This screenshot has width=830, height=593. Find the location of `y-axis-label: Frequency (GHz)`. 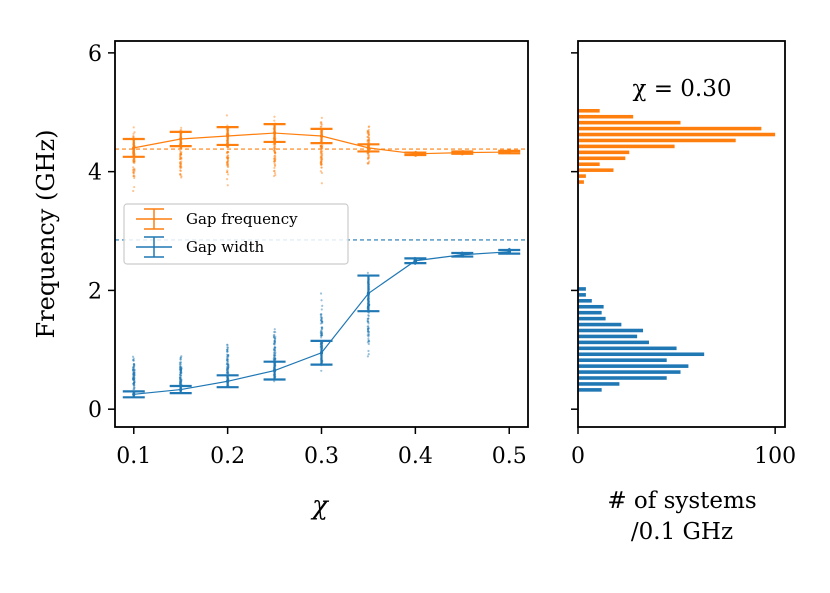

y-axis-label: Frequency (GHz) is located at coordinates (46, 234).